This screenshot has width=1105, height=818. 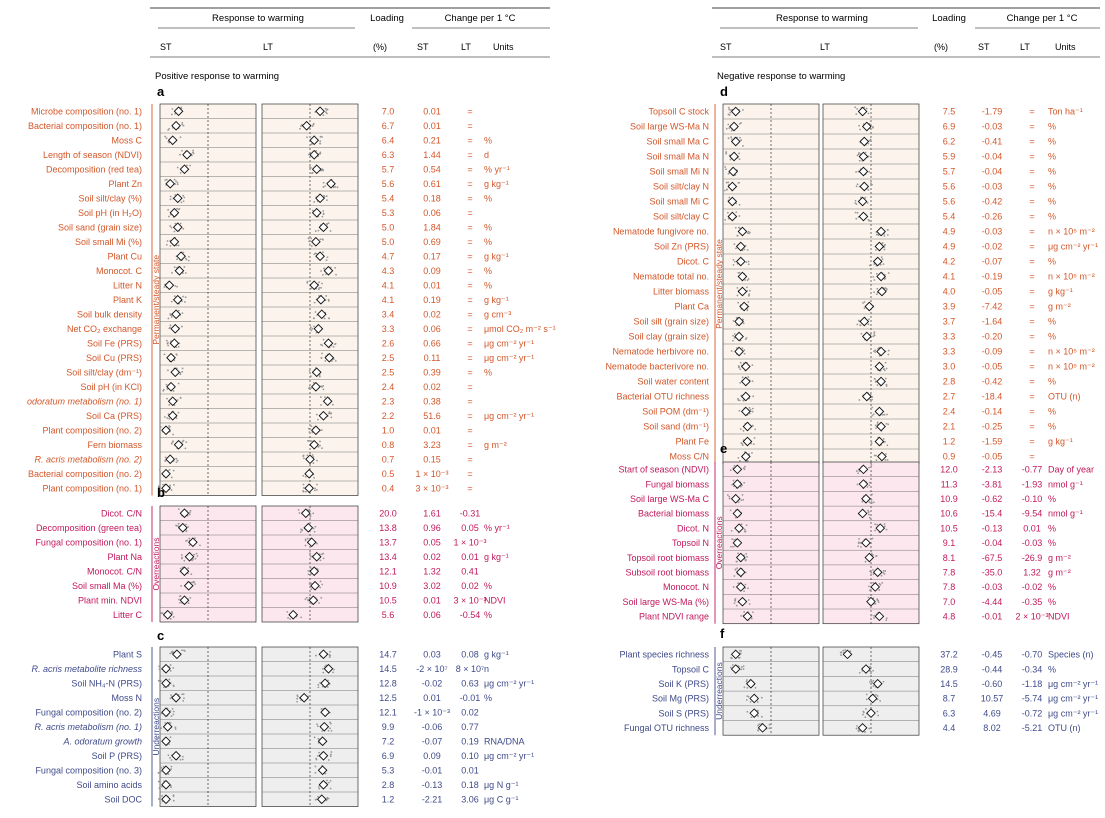 I want to click on lt-change-value: -26.9, so click(x=1032, y=558).